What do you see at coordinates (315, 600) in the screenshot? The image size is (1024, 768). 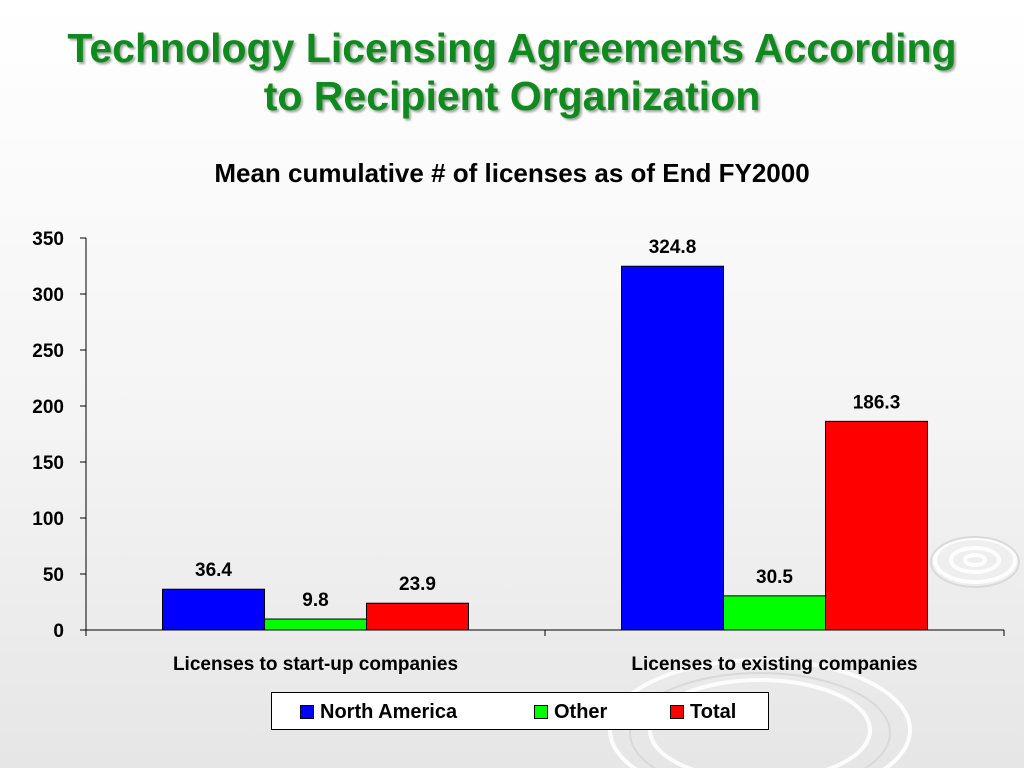 I see `data-label-other-1: 9.8` at bounding box center [315, 600].